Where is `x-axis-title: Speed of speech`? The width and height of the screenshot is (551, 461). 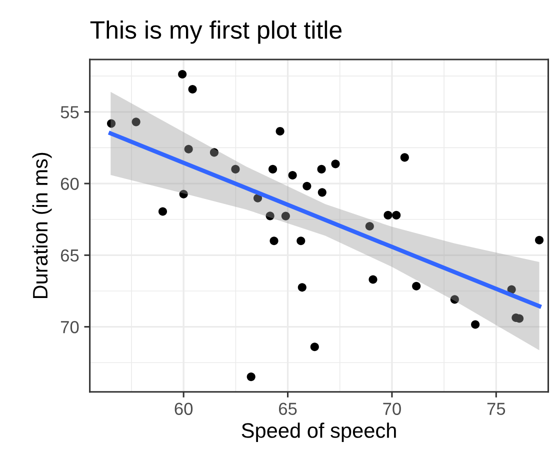
x-axis-title: Speed of speech is located at coordinates (319, 432).